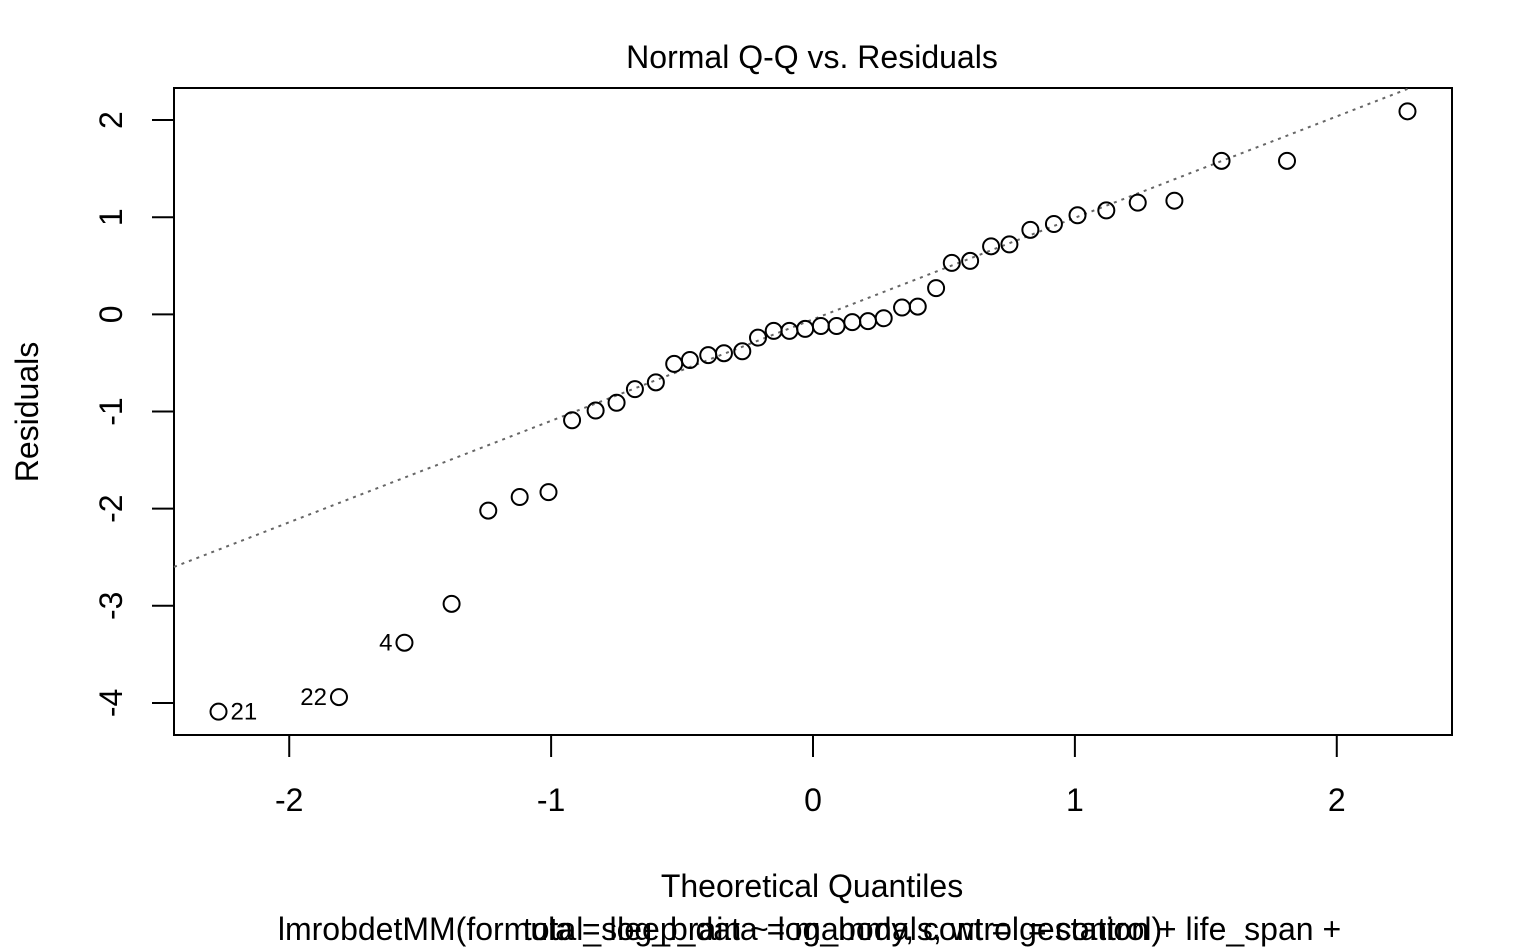 The height and width of the screenshot is (951, 1540). I want to click on point-label: 21, so click(244, 712).